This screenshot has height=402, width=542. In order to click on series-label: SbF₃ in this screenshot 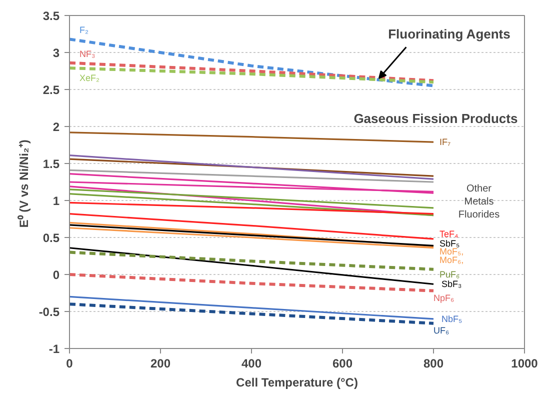, I will do `click(452, 284)`.